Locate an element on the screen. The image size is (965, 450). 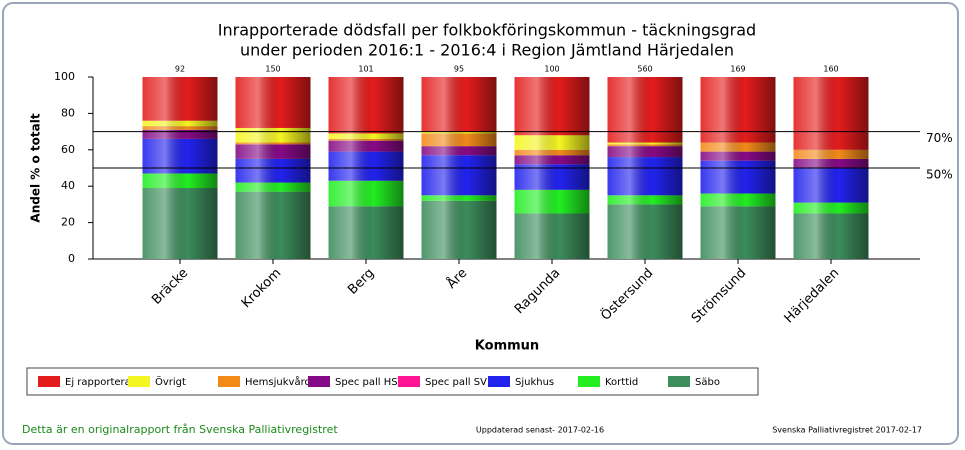
footer-right: Svenska Palliativregistret 2017-02-17 is located at coordinates (847, 430).